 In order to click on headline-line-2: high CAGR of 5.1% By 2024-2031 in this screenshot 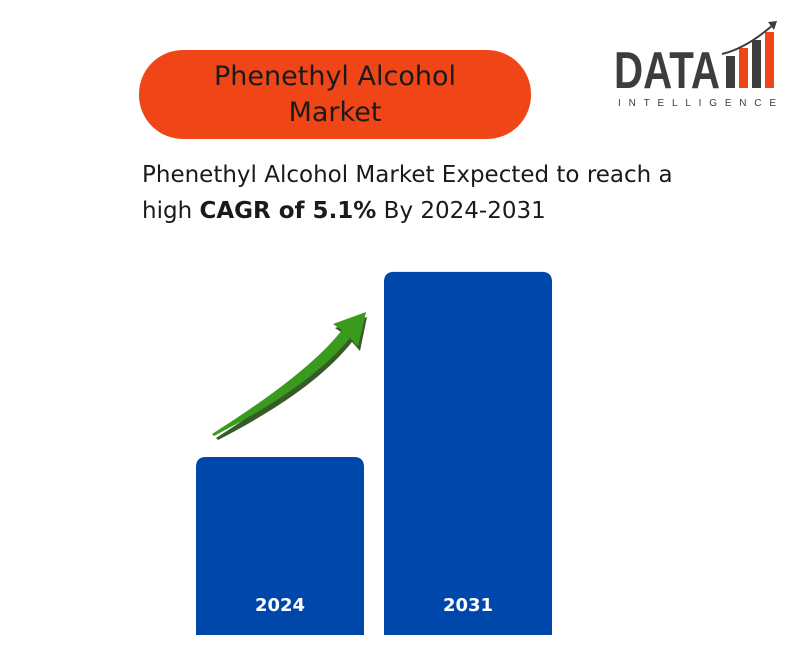, I will do `click(452, 211)`.